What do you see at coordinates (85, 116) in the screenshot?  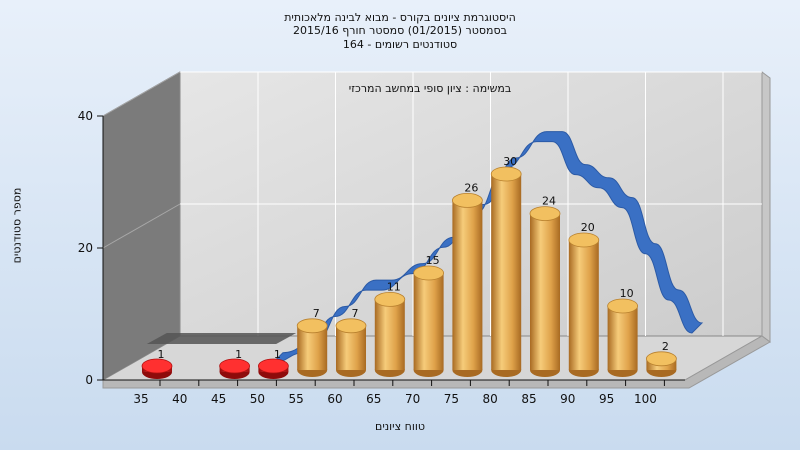 I see `y-tick-label: 40` at bounding box center [85, 116].